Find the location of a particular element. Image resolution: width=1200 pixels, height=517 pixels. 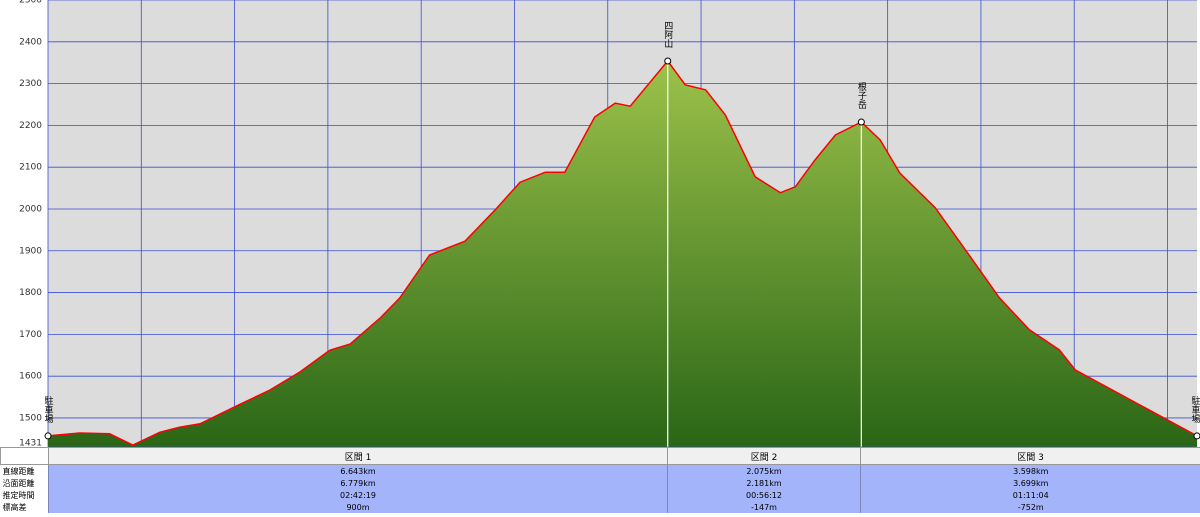

cell: 01:11:04 is located at coordinates (1030, 495).